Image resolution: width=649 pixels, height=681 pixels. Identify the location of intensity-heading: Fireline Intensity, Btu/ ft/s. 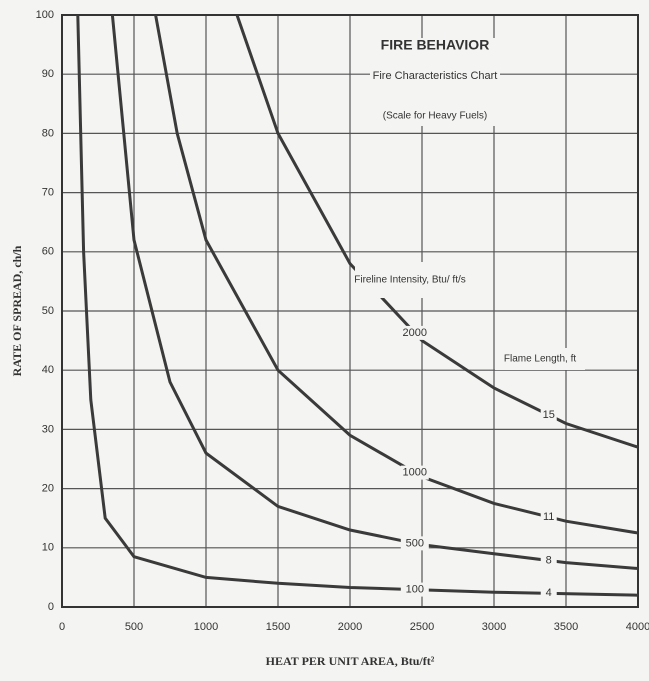
(410, 280).